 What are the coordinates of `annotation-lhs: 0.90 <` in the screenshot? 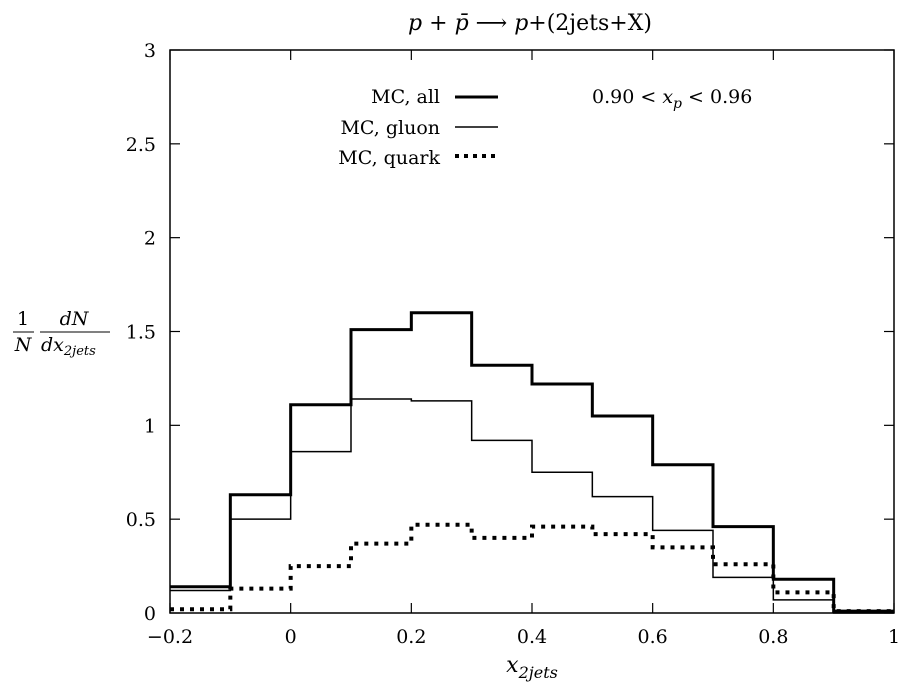 It's located at (624, 97).